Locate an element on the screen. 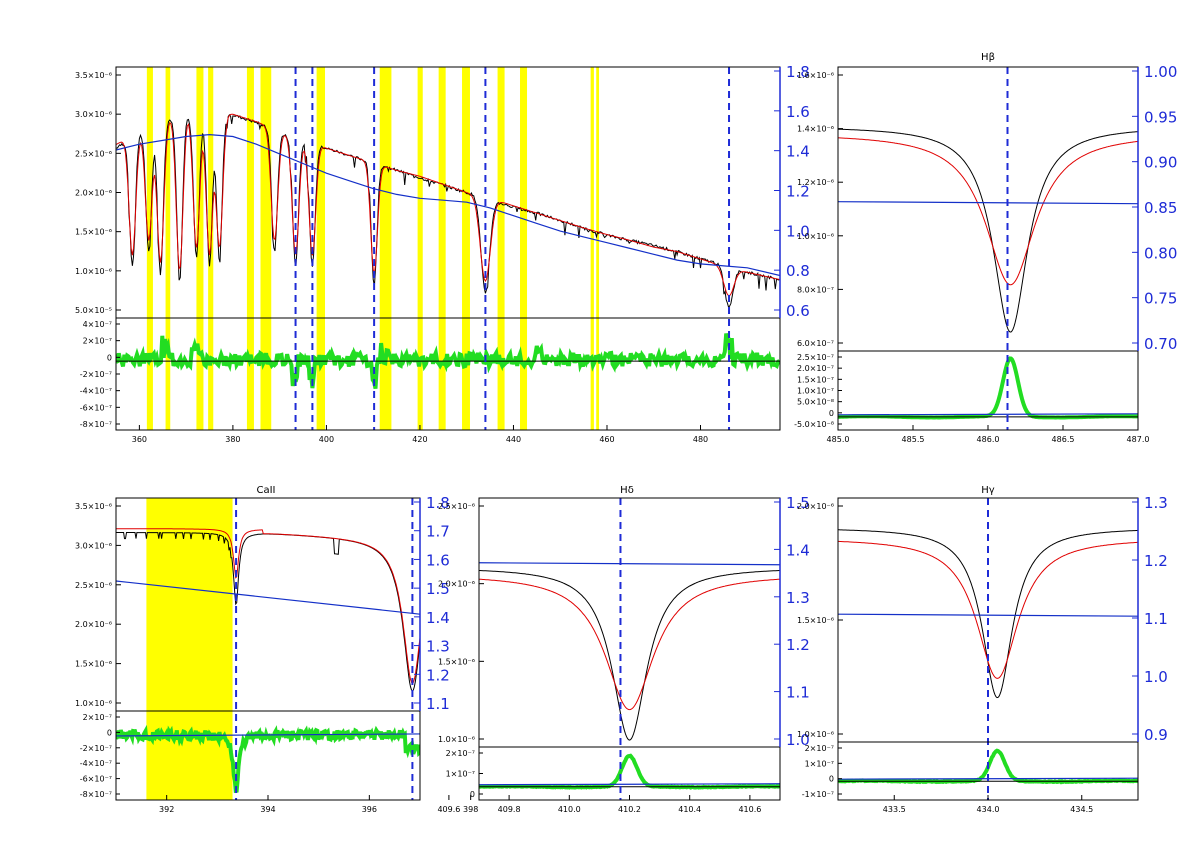 Image resolution: width=1200 pixels, height=860 pixels. hb-resid-tick-label: -5.0×10⁻⁸ is located at coordinates (814, 424).